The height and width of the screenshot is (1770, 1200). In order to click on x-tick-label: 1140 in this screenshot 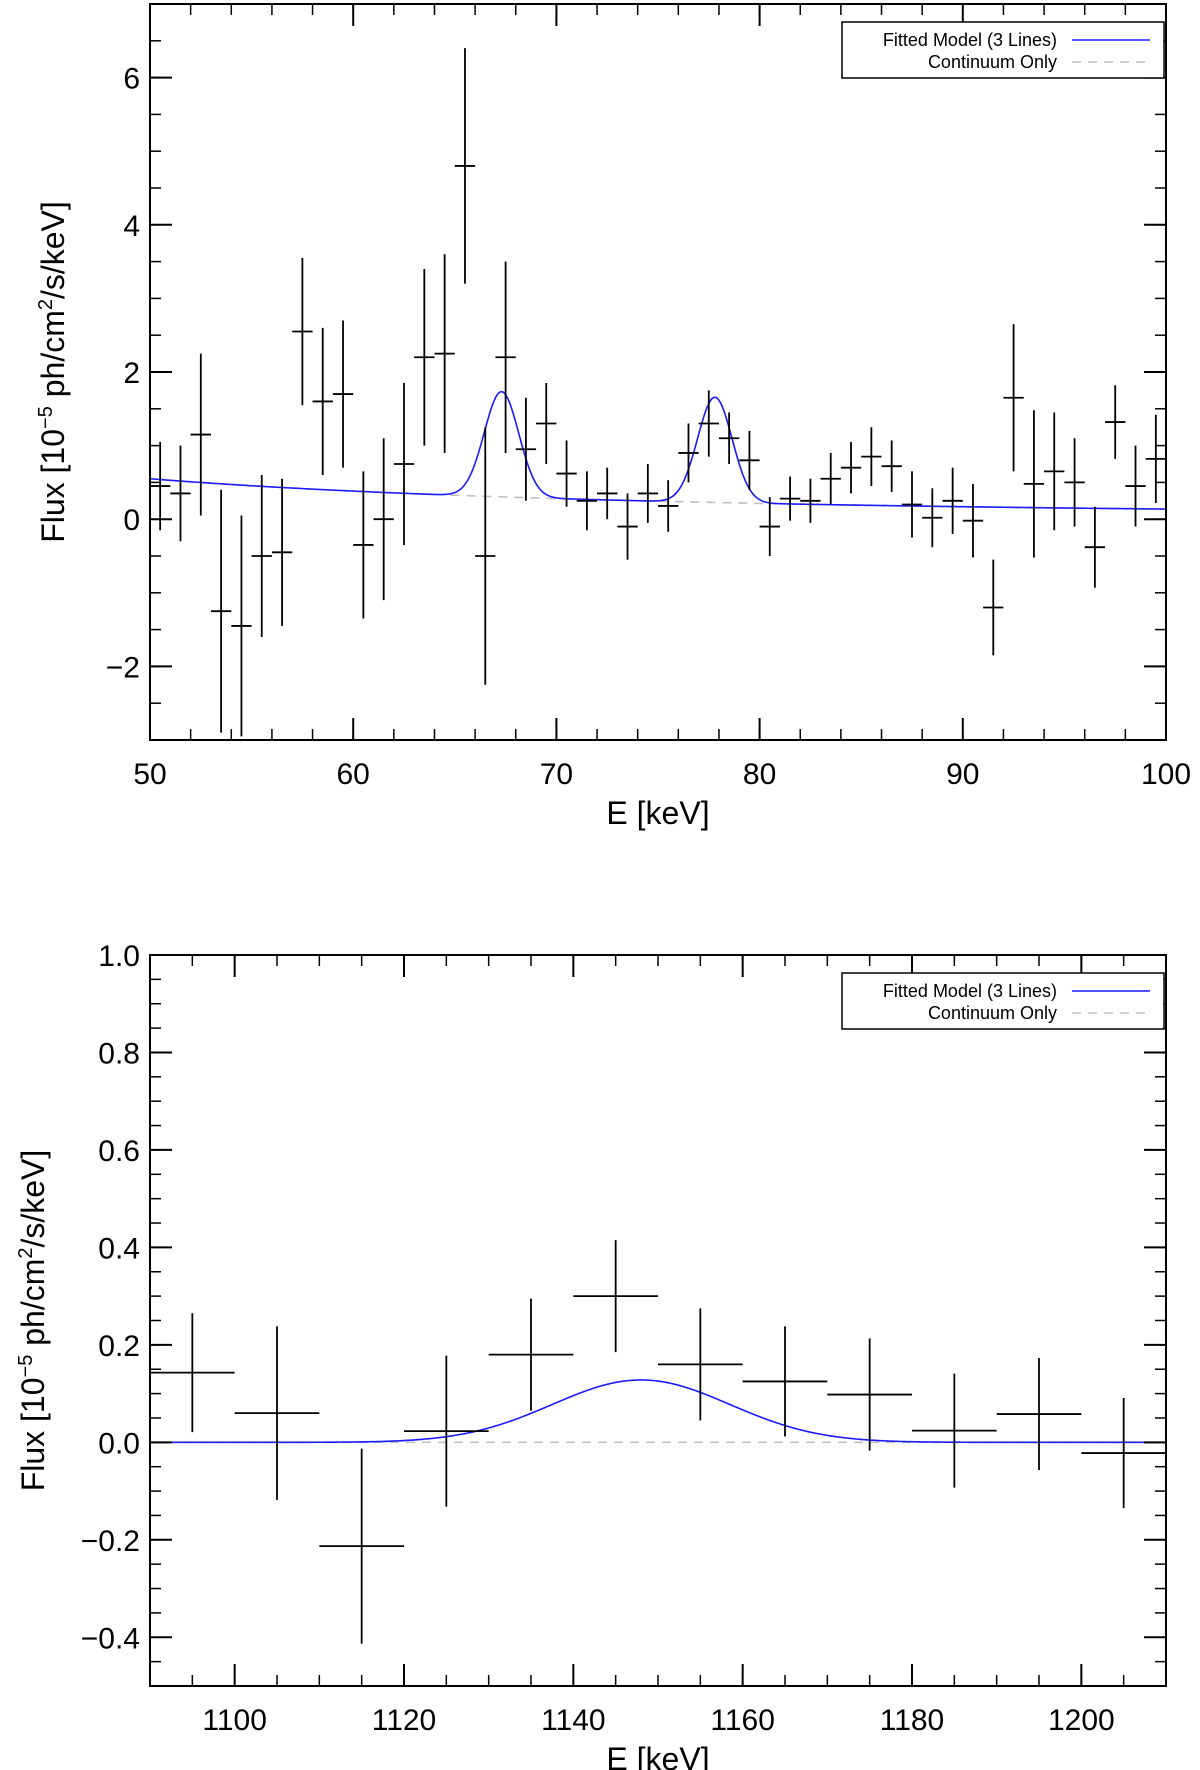, I will do `click(573, 1720)`.